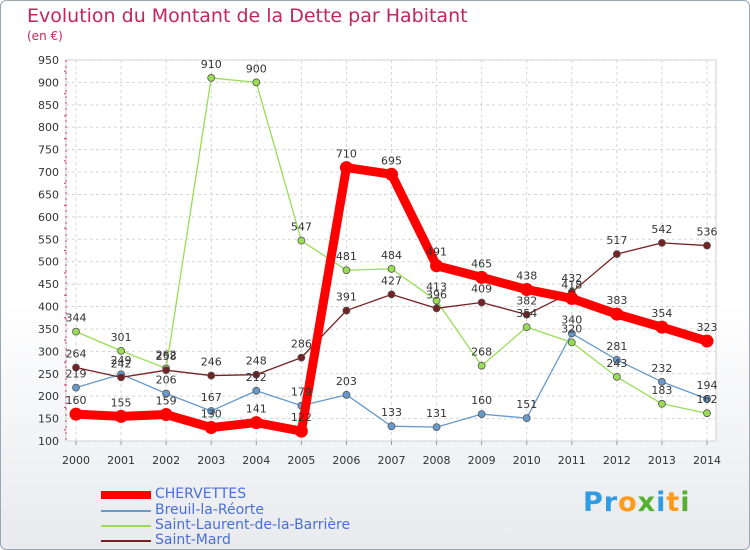  What do you see at coordinates (201, 494) in the screenshot?
I see `legend-label-0: CHERVETTES` at bounding box center [201, 494].